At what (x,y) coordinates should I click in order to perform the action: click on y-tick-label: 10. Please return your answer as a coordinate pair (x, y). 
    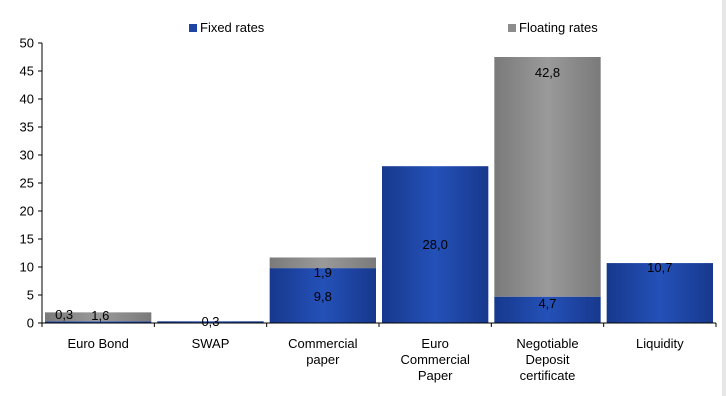
    Looking at the image, I should click on (27, 267).